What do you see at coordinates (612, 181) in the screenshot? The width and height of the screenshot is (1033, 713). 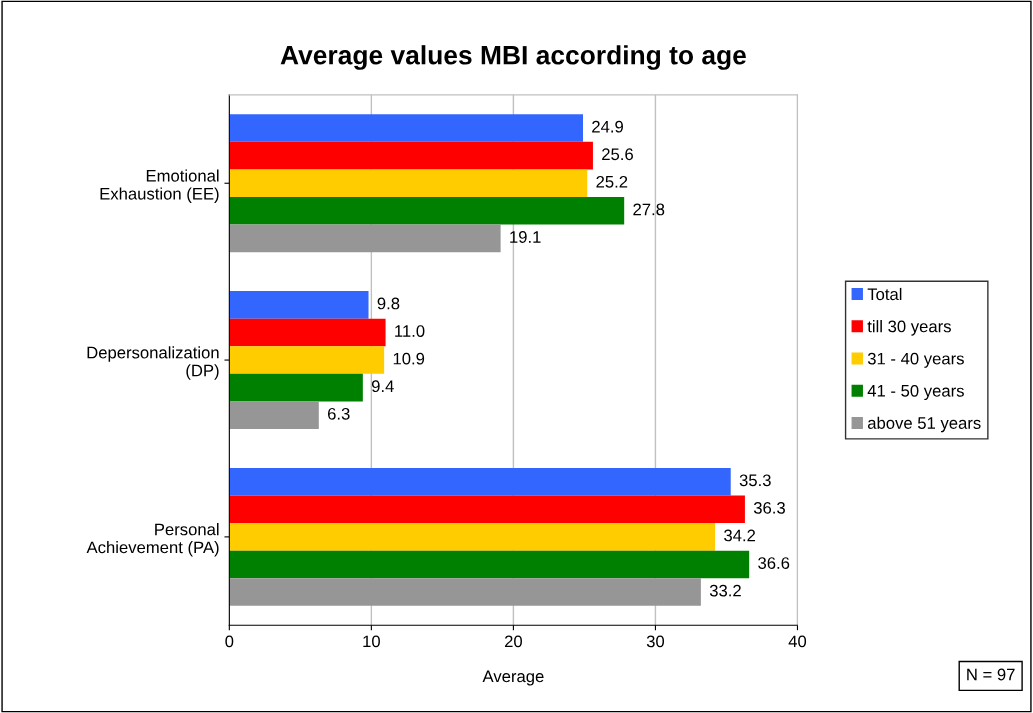 I see `data-label: 25.2` at bounding box center [612, 181].